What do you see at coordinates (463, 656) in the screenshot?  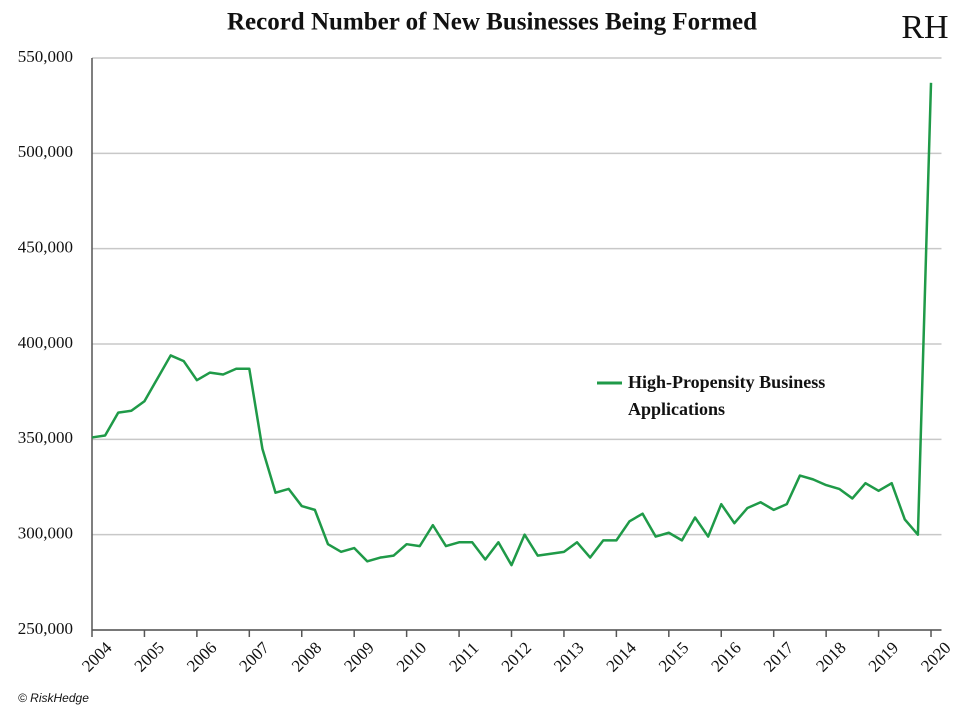 I see `x-tick-label: 2011` at bounding box center [463, 656].